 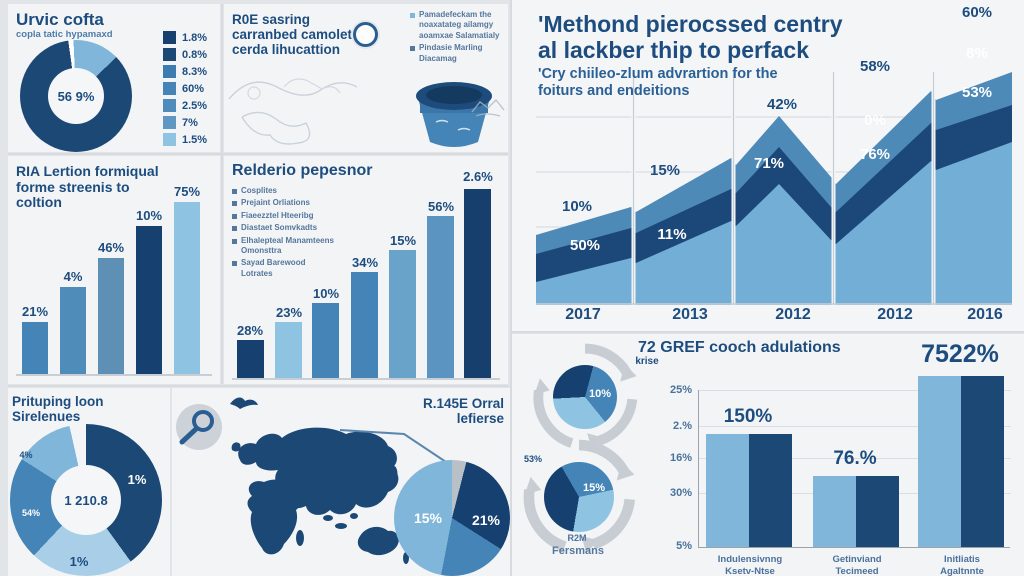 I want to click on bar-value: 28%, so click(x=250, y=330).